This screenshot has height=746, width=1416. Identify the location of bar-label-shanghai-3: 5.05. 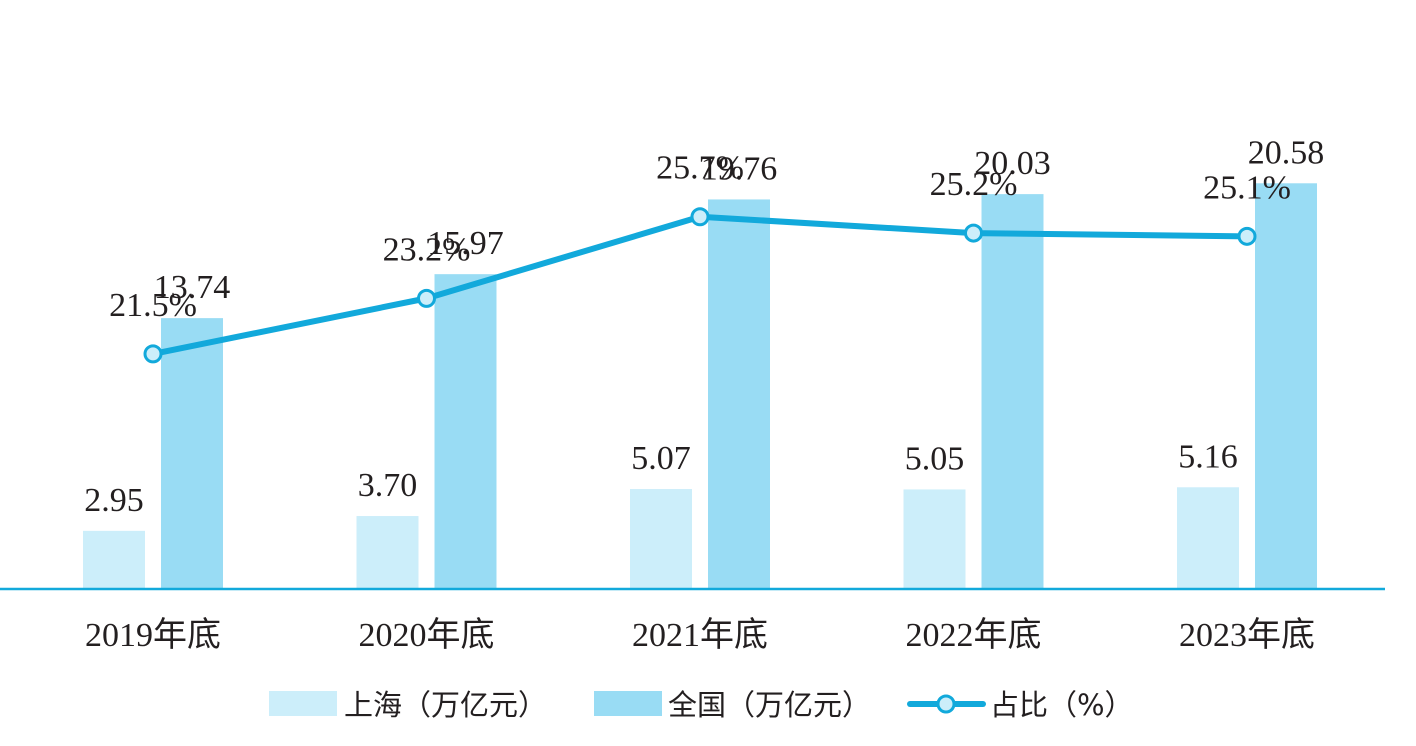
(935, 458).